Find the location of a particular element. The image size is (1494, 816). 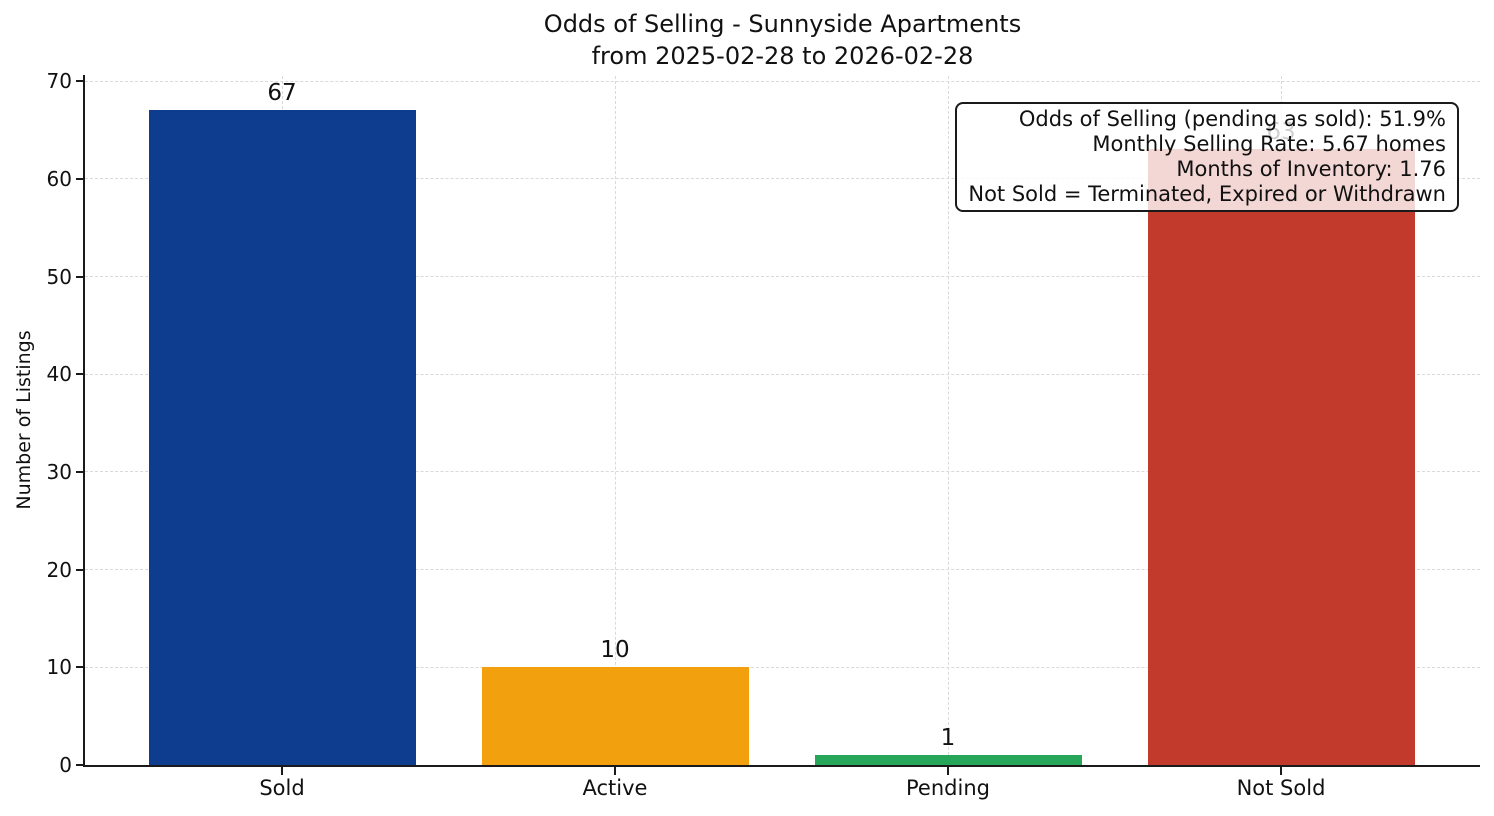

bar-value-label-active: 10 is located at coordinates (615, 650).